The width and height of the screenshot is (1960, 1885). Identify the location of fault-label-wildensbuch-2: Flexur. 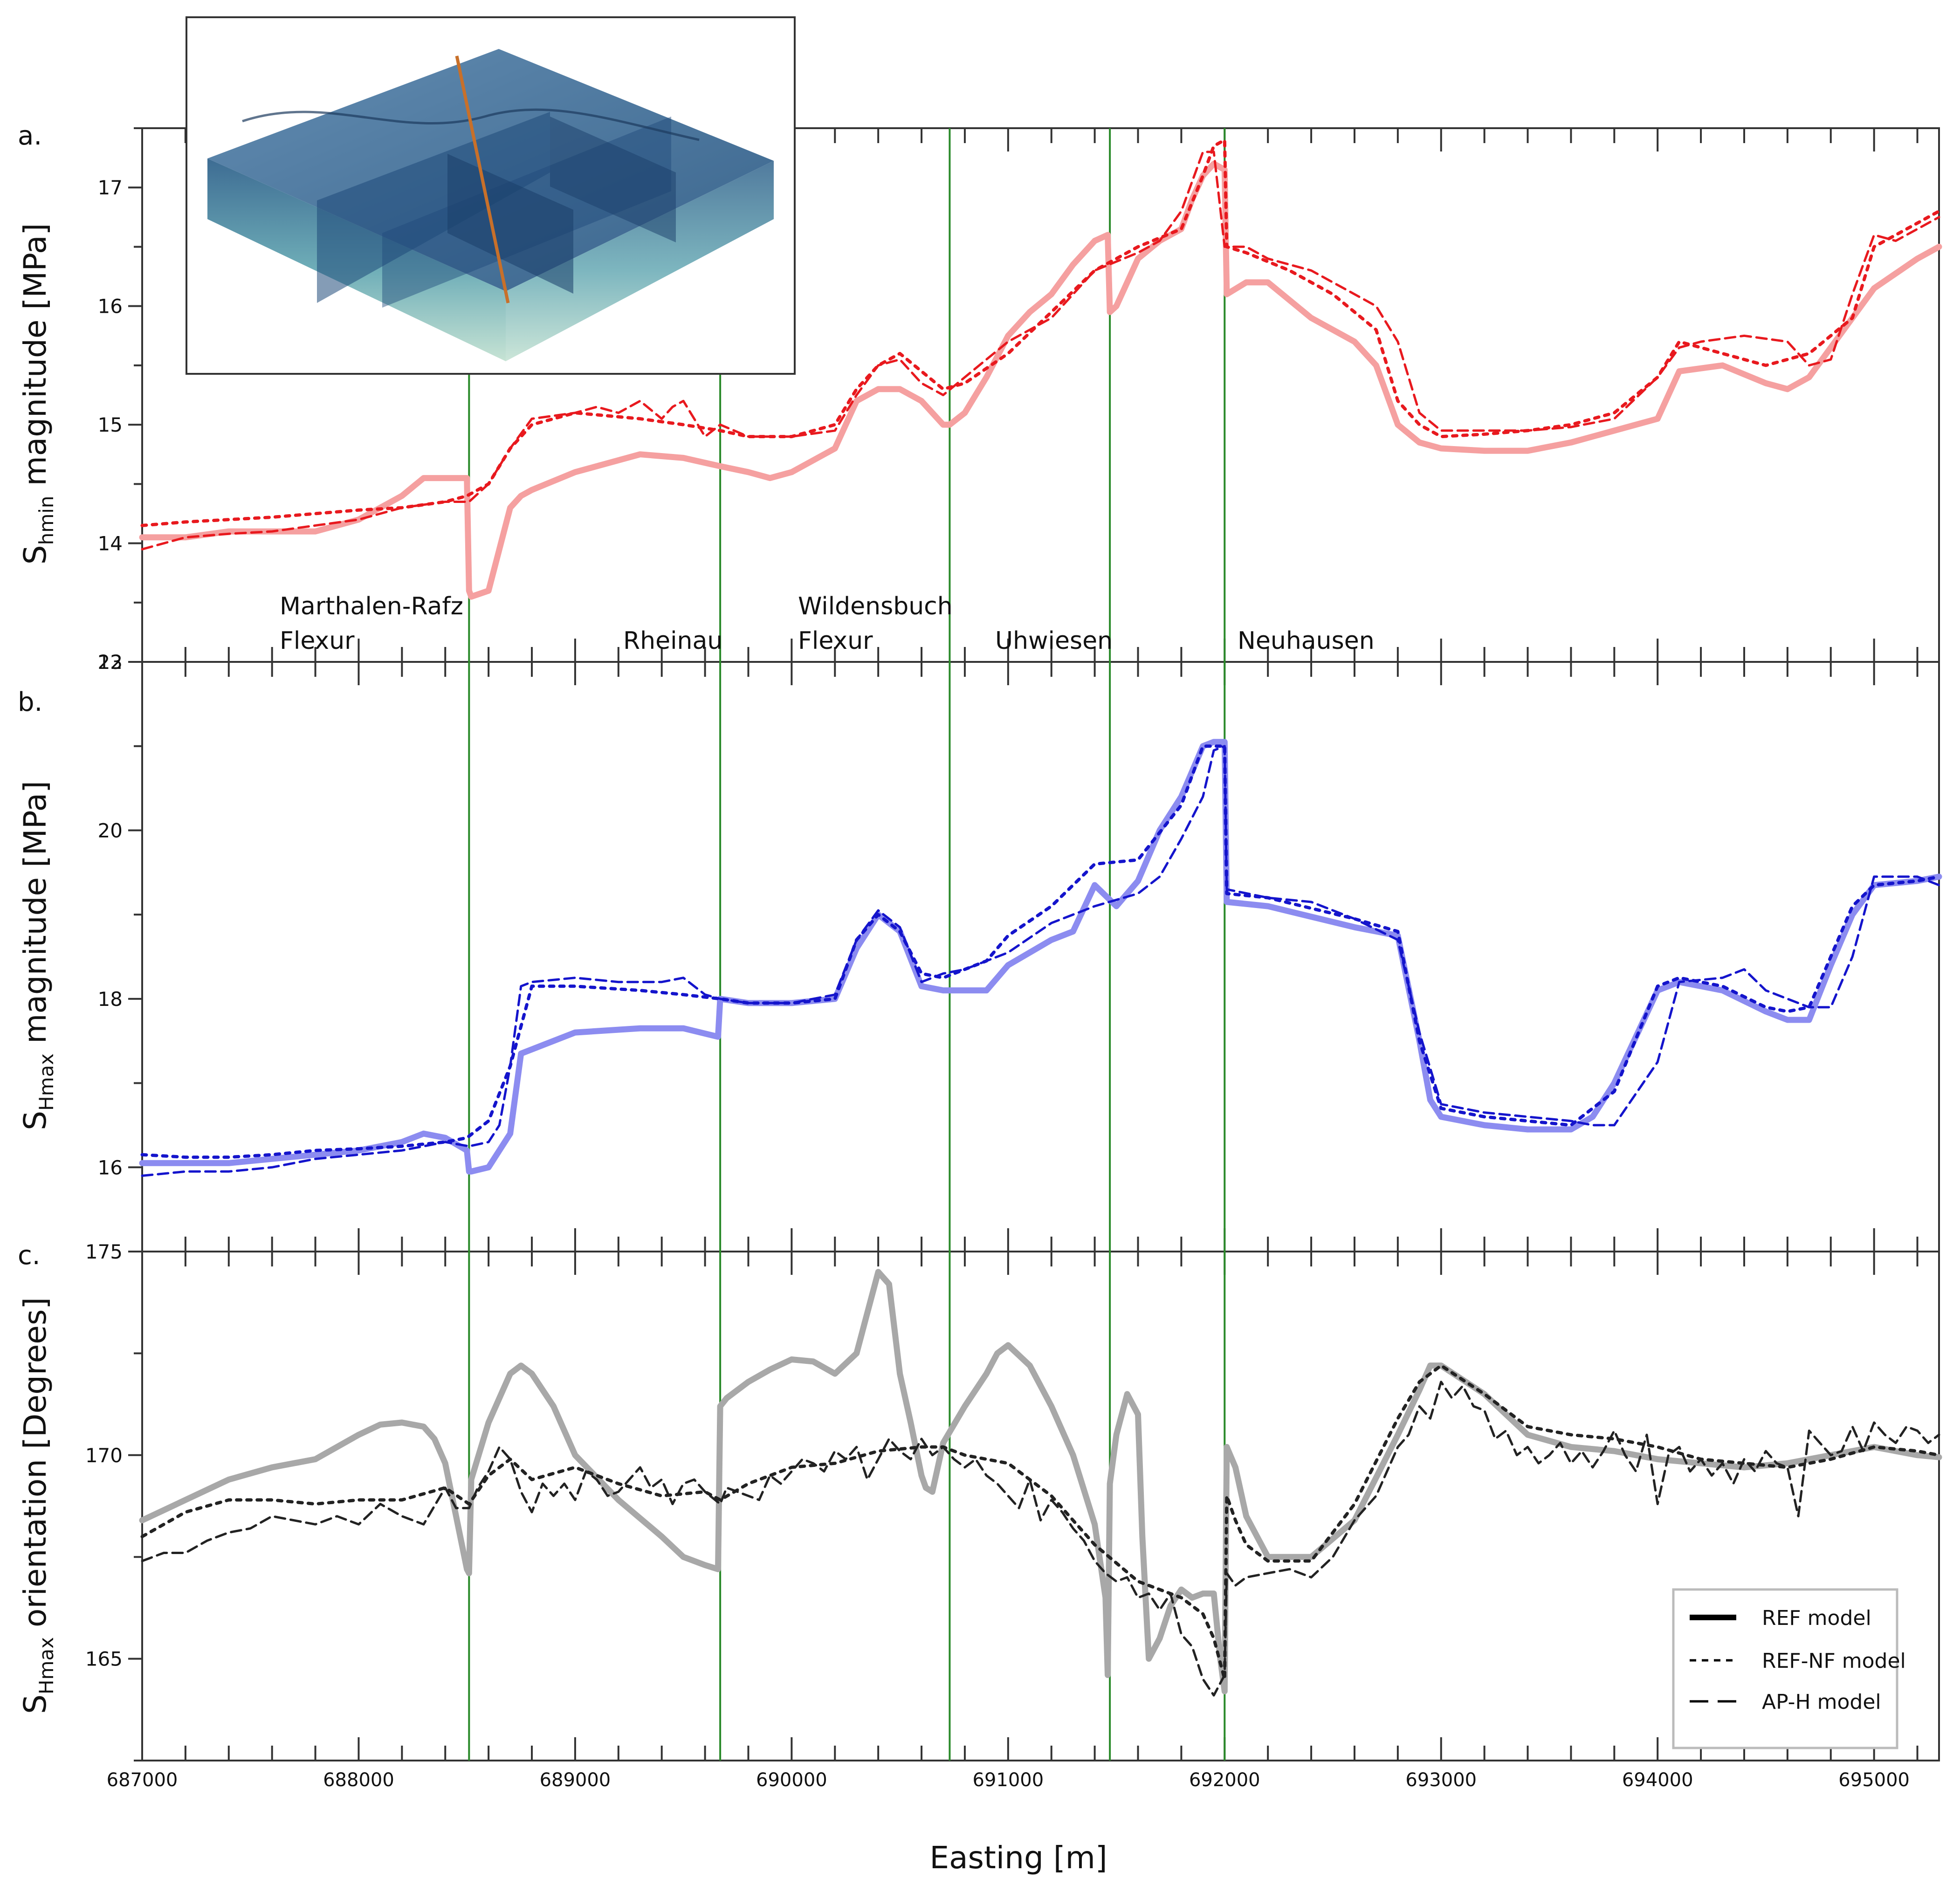
(835, 641).